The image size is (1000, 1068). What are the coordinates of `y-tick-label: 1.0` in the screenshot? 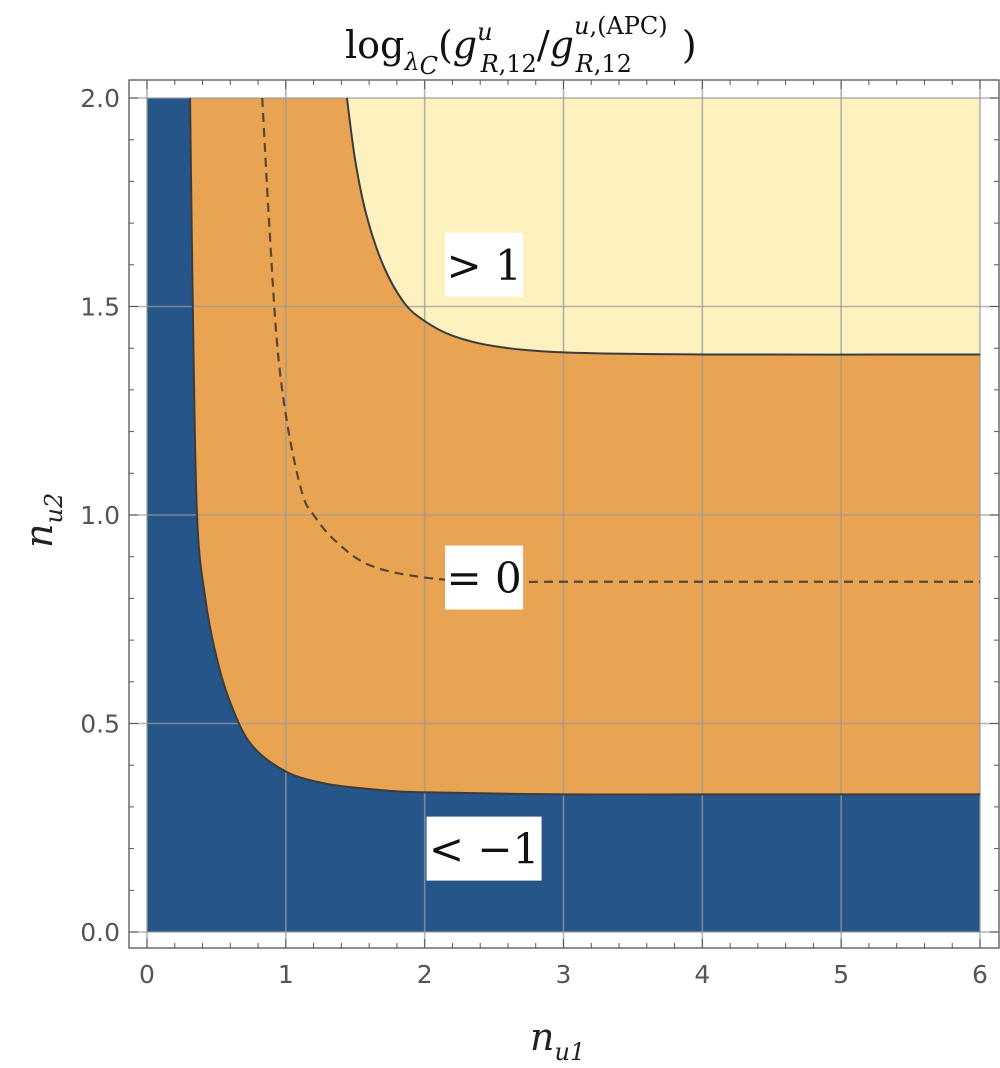 It's located at (100, 515).